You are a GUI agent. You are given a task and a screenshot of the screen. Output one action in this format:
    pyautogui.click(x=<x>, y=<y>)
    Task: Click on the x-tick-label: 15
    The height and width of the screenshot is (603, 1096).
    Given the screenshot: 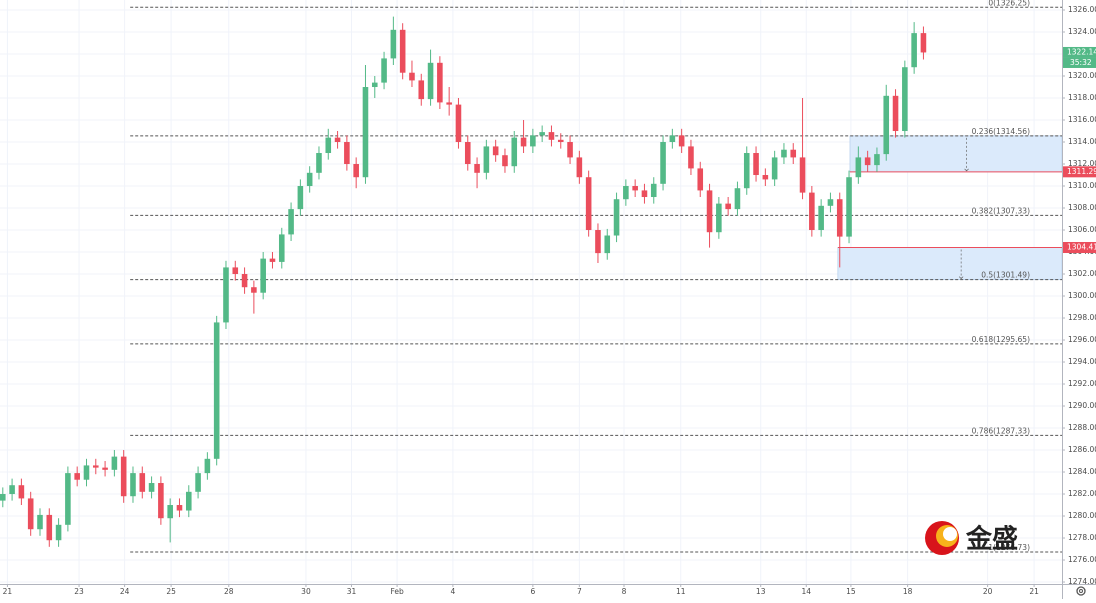 What is the action you would take?
    pyautogui.click(x=851, y=591)
    